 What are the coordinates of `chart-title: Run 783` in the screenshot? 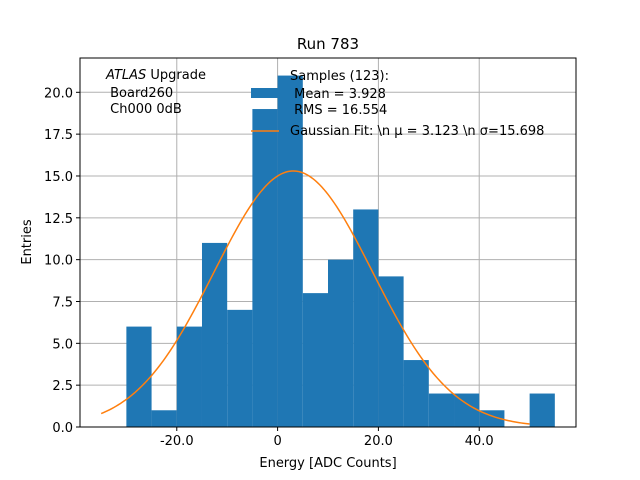 It's located at (328, 44).